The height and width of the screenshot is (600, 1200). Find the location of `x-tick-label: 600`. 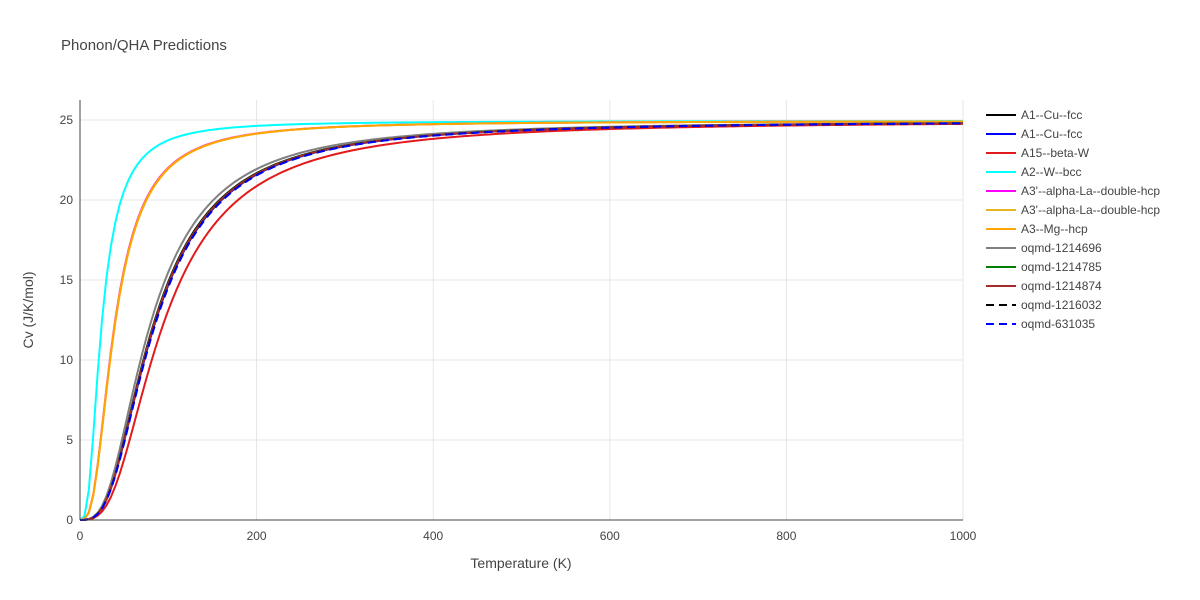

x-tick-label: 600 is located at coordinates (610, 536).